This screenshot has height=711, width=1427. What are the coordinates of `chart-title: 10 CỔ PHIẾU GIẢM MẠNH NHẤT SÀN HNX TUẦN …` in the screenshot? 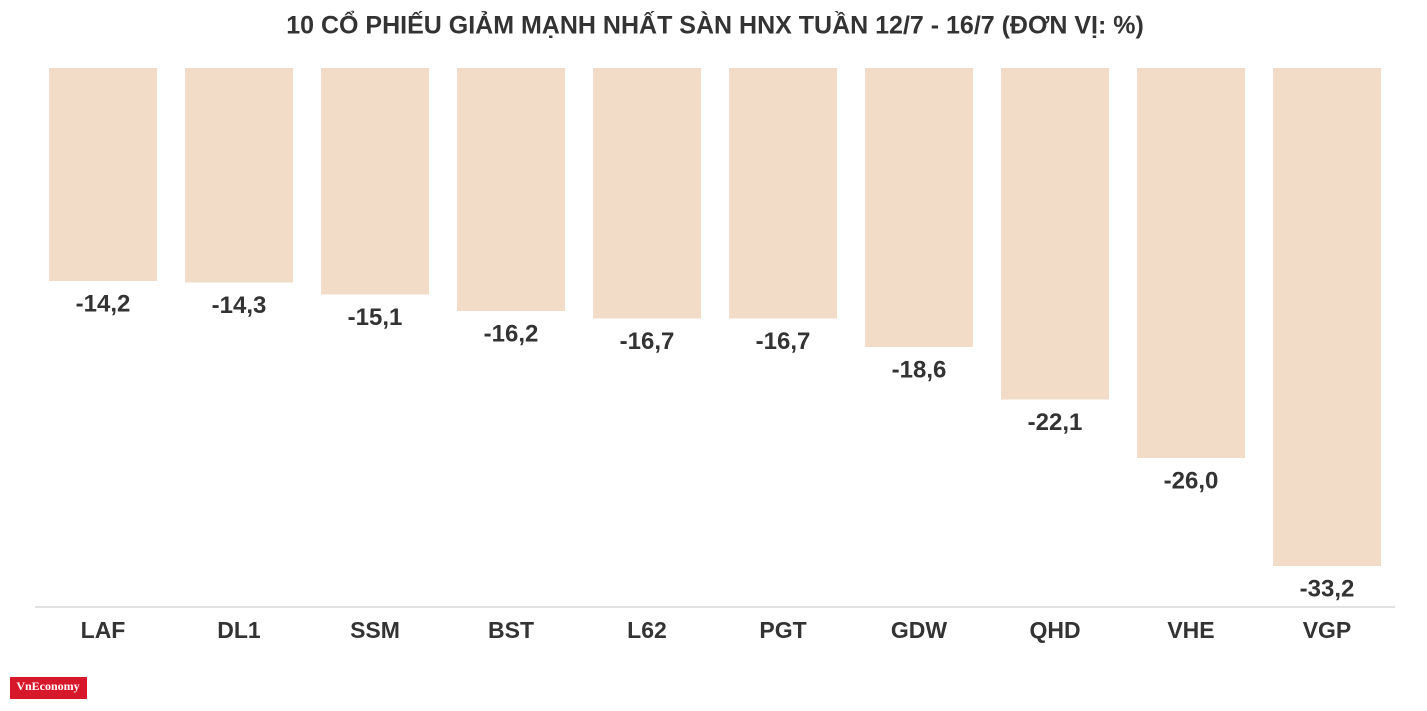 It's located at (715, 25).